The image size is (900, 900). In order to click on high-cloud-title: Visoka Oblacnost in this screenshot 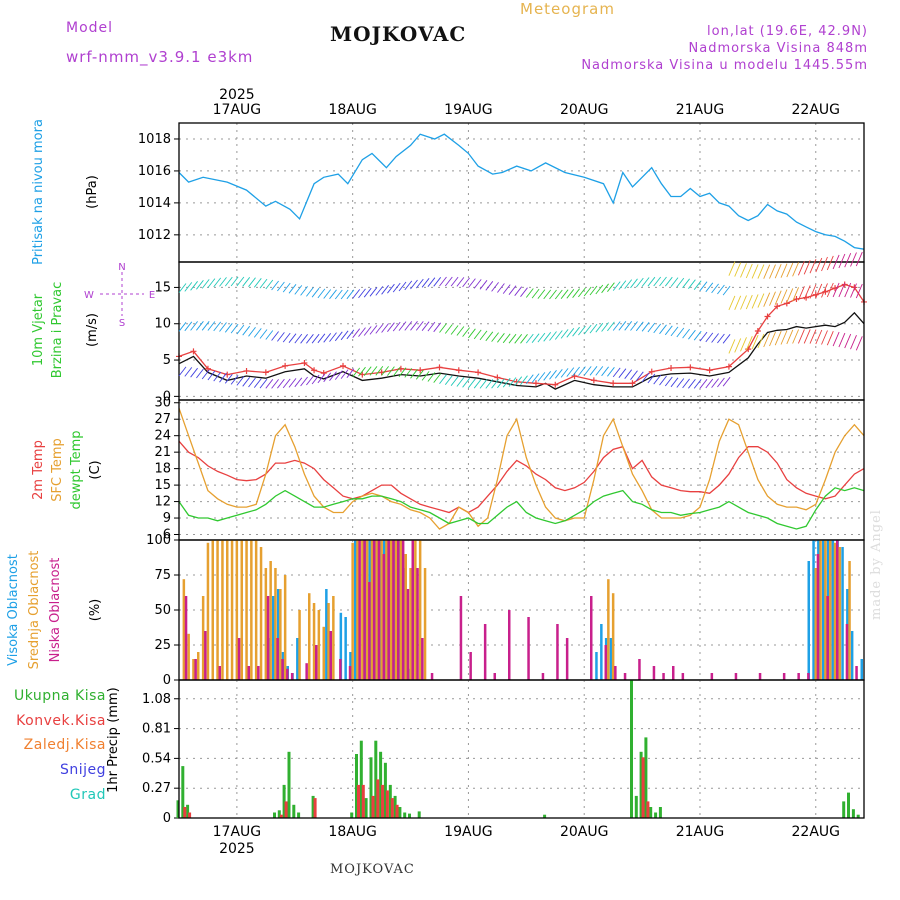, I will do `click(13, 610)`.